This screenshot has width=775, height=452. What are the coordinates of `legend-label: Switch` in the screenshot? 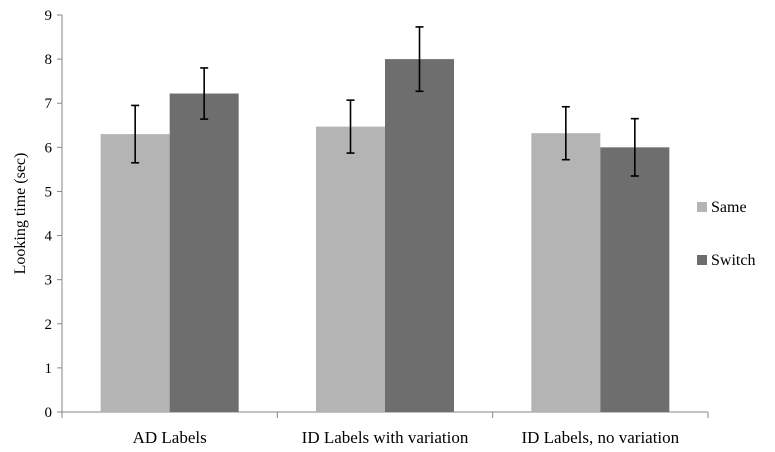 It's located at (733, 260).